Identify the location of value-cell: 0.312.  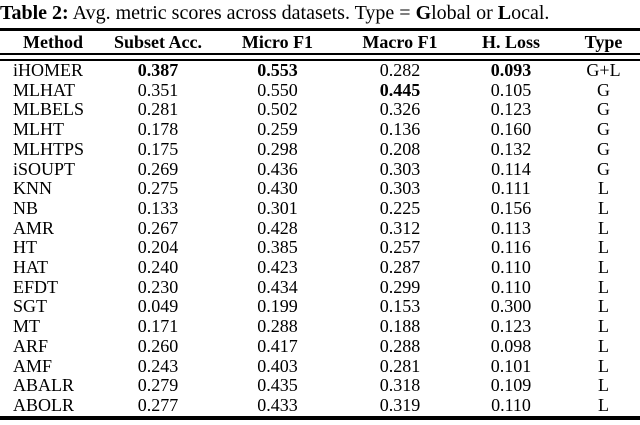
(400, 227).